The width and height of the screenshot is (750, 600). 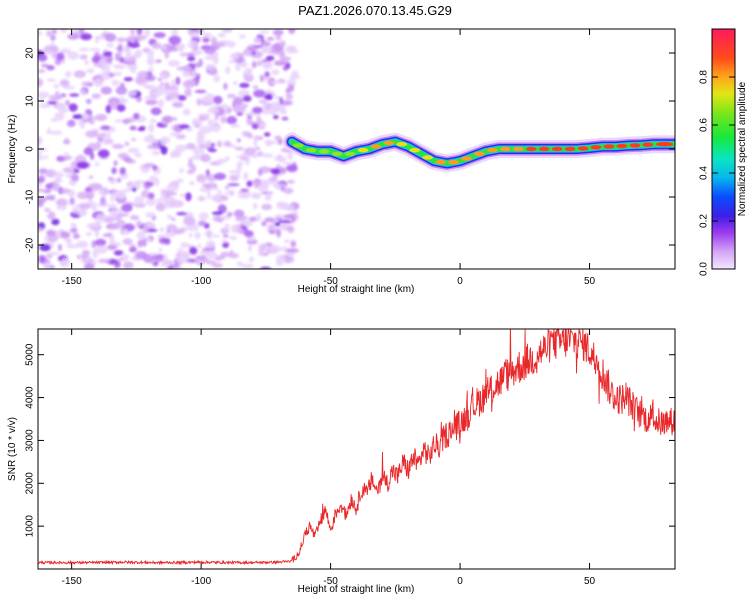 What do you see at coordinates (356, 589) in the screenshot?
I see `snr-x-axis-label: Height of straight line (km)` at bounding box center [356, 589].